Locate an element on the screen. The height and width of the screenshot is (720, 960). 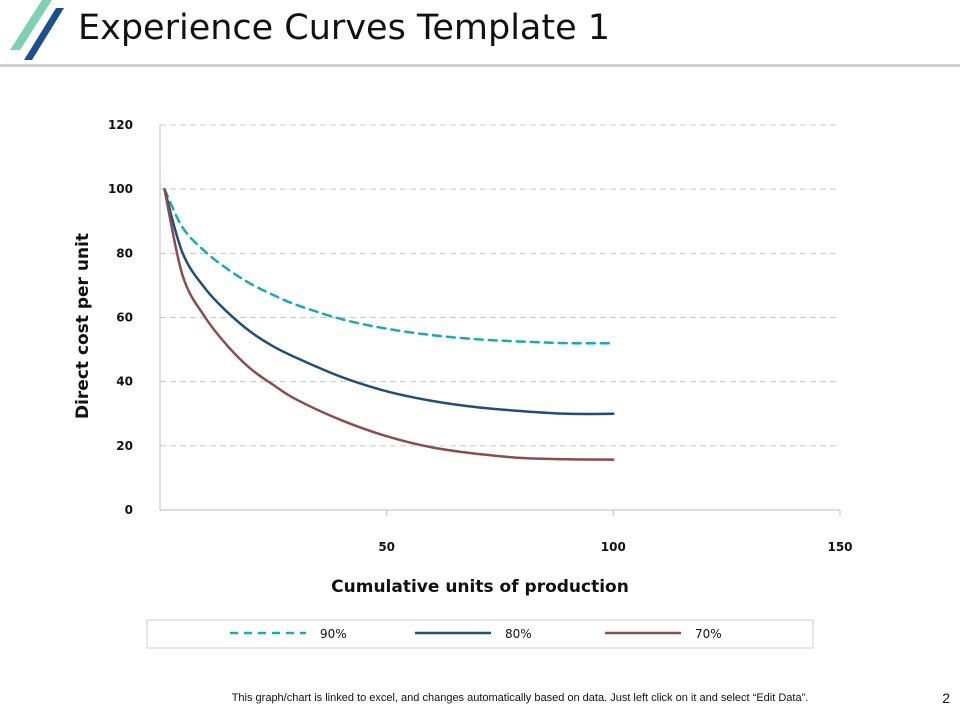
y-tick-label: 40 is located at coordinates (124, 382).